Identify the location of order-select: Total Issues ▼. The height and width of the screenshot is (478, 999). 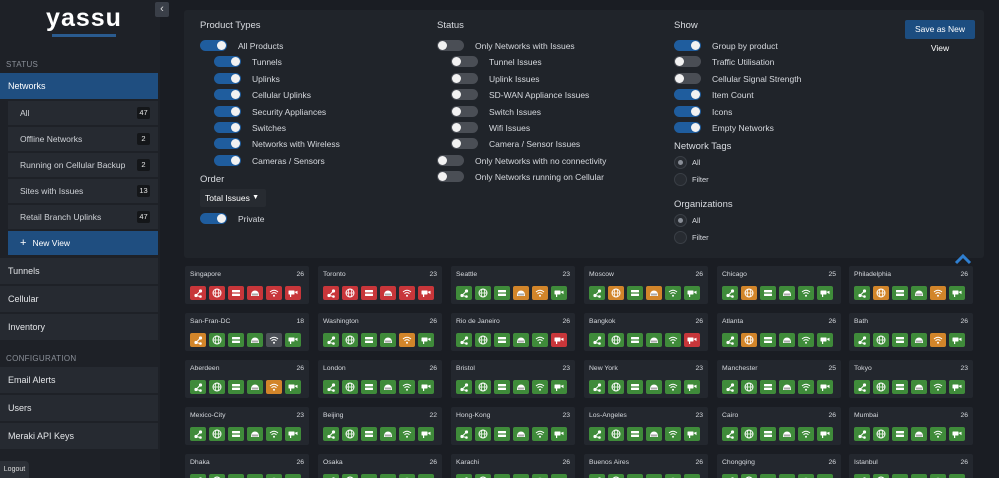
(233, 198).